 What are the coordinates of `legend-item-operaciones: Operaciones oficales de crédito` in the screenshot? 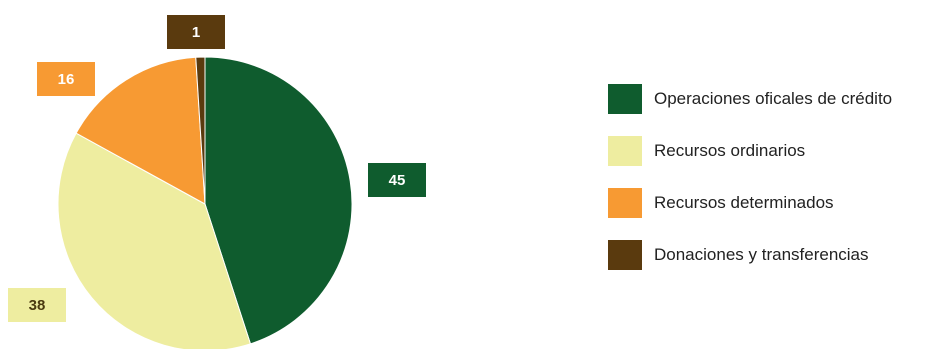 It's located at (750, 99).